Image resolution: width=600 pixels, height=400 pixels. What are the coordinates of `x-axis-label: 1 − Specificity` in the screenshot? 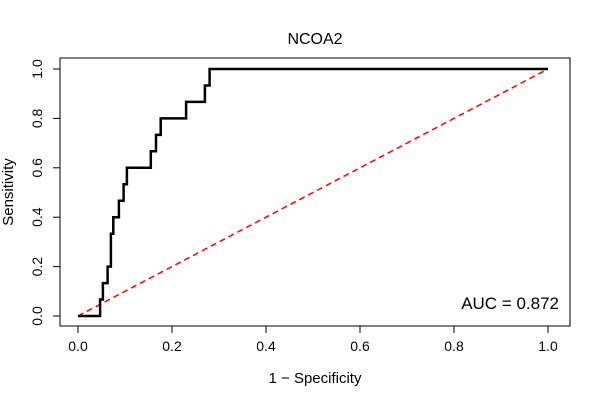 It's located at (315, 378).